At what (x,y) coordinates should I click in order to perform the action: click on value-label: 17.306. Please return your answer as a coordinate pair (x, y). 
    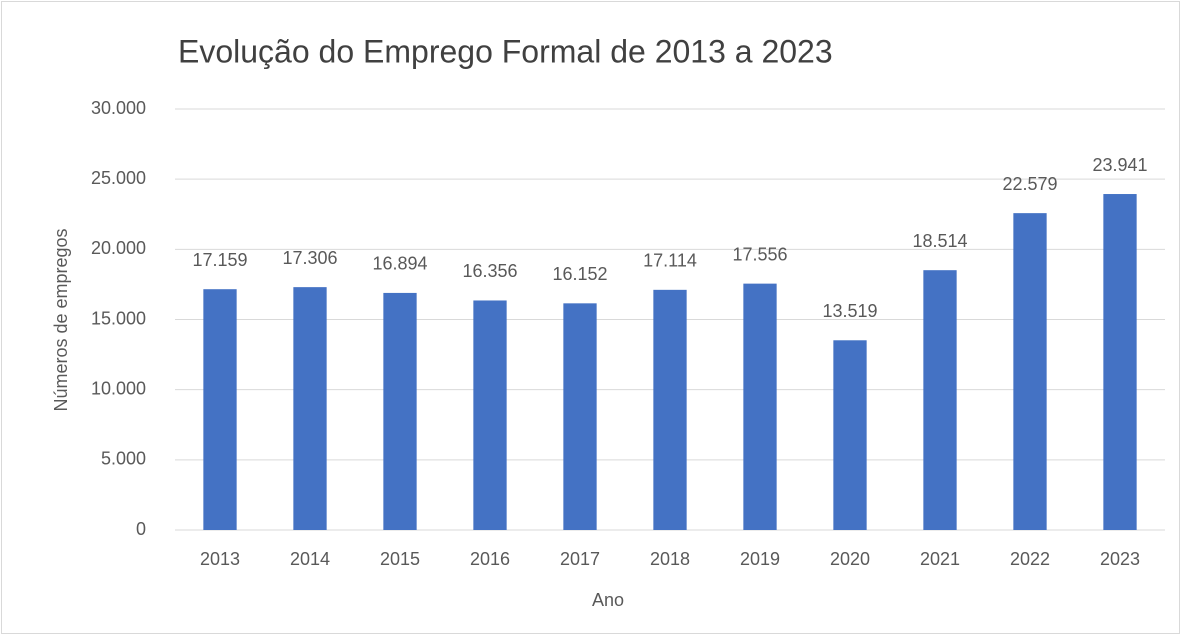
    Looking at the image, I should click on (309, 258).